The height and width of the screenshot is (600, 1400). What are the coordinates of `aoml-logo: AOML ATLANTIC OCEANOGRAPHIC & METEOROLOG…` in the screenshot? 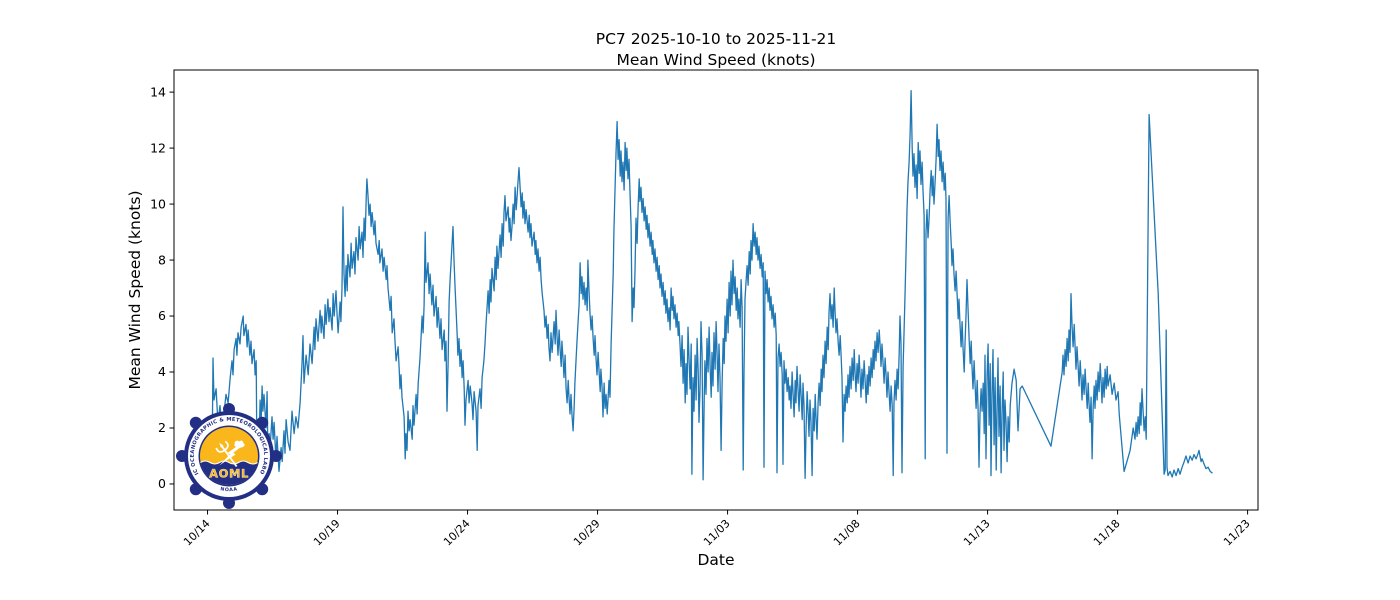 It's located at (229, 456).